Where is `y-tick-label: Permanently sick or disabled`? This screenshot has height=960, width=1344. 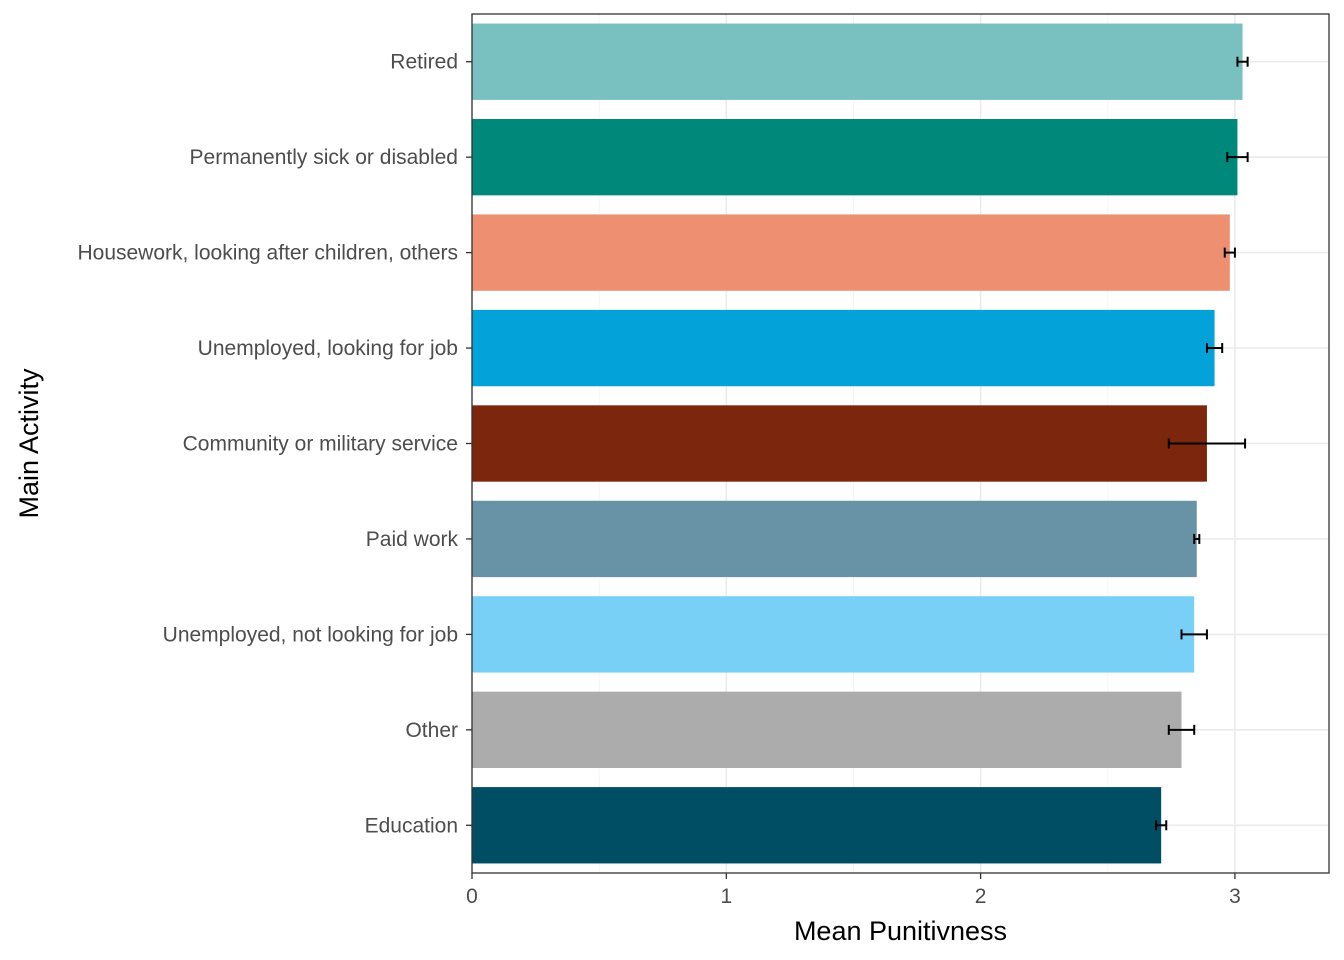 y-tick-label: Permanently sick or disabled is located at coordinates (324, 157).